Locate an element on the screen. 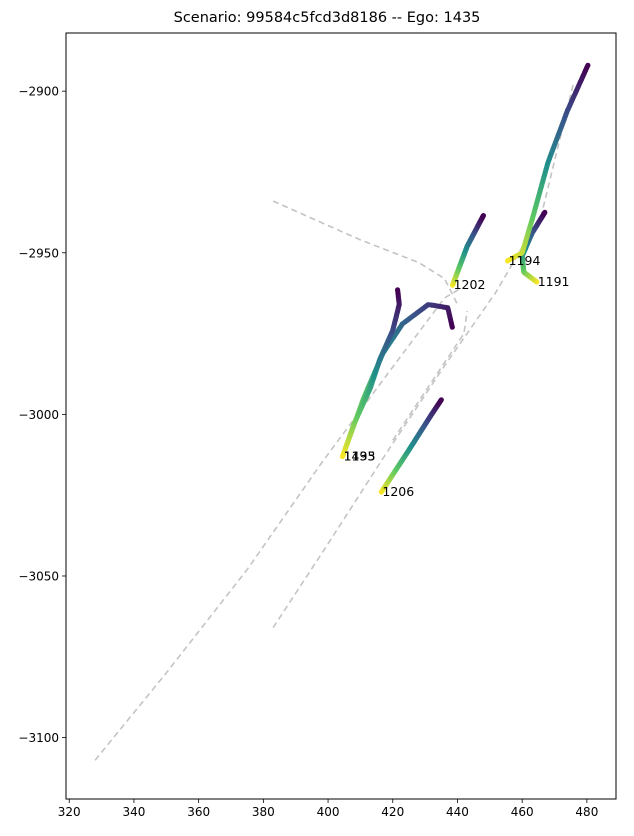 The width and height of the screenshot is (634, 836). x-tick-label: 320 is located at coordinates (69, 812).